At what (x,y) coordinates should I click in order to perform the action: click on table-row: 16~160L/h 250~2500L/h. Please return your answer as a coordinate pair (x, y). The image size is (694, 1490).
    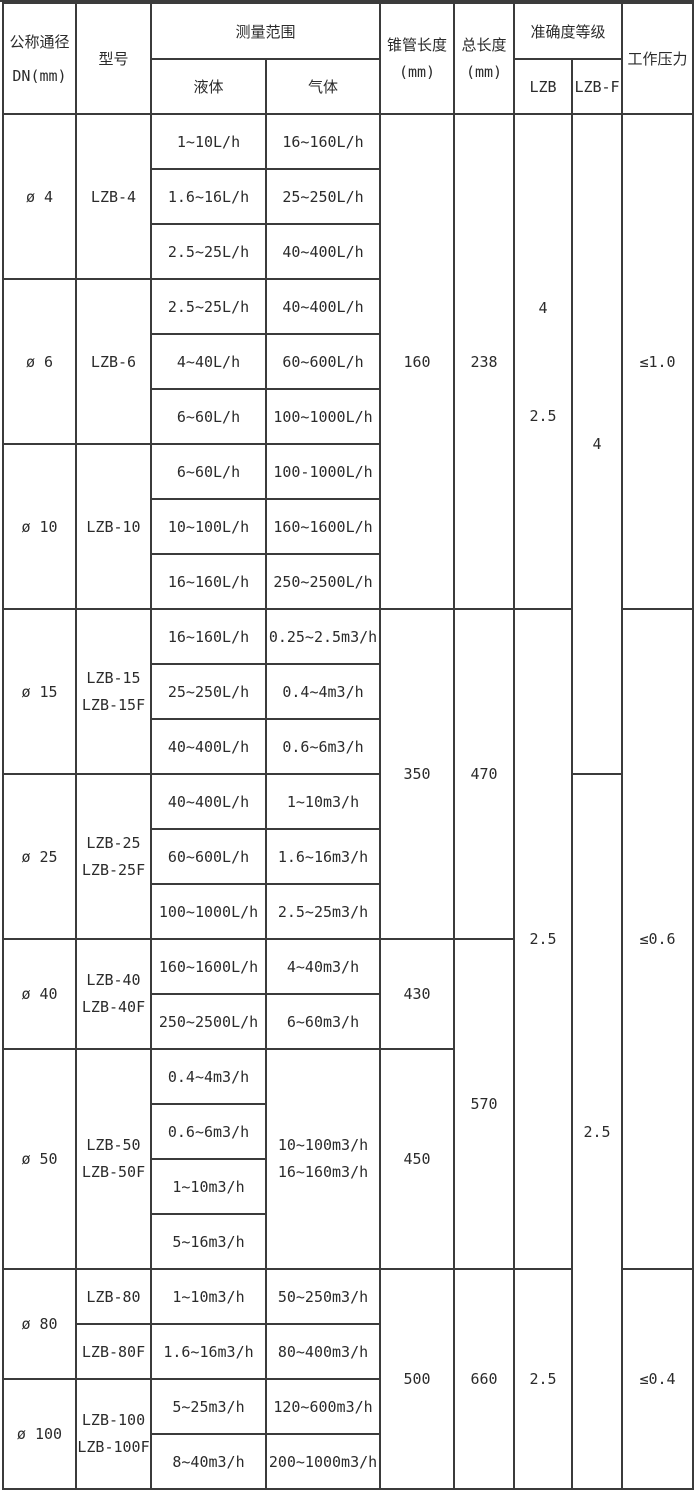
    Looking at the image, I should click on (348, 581).